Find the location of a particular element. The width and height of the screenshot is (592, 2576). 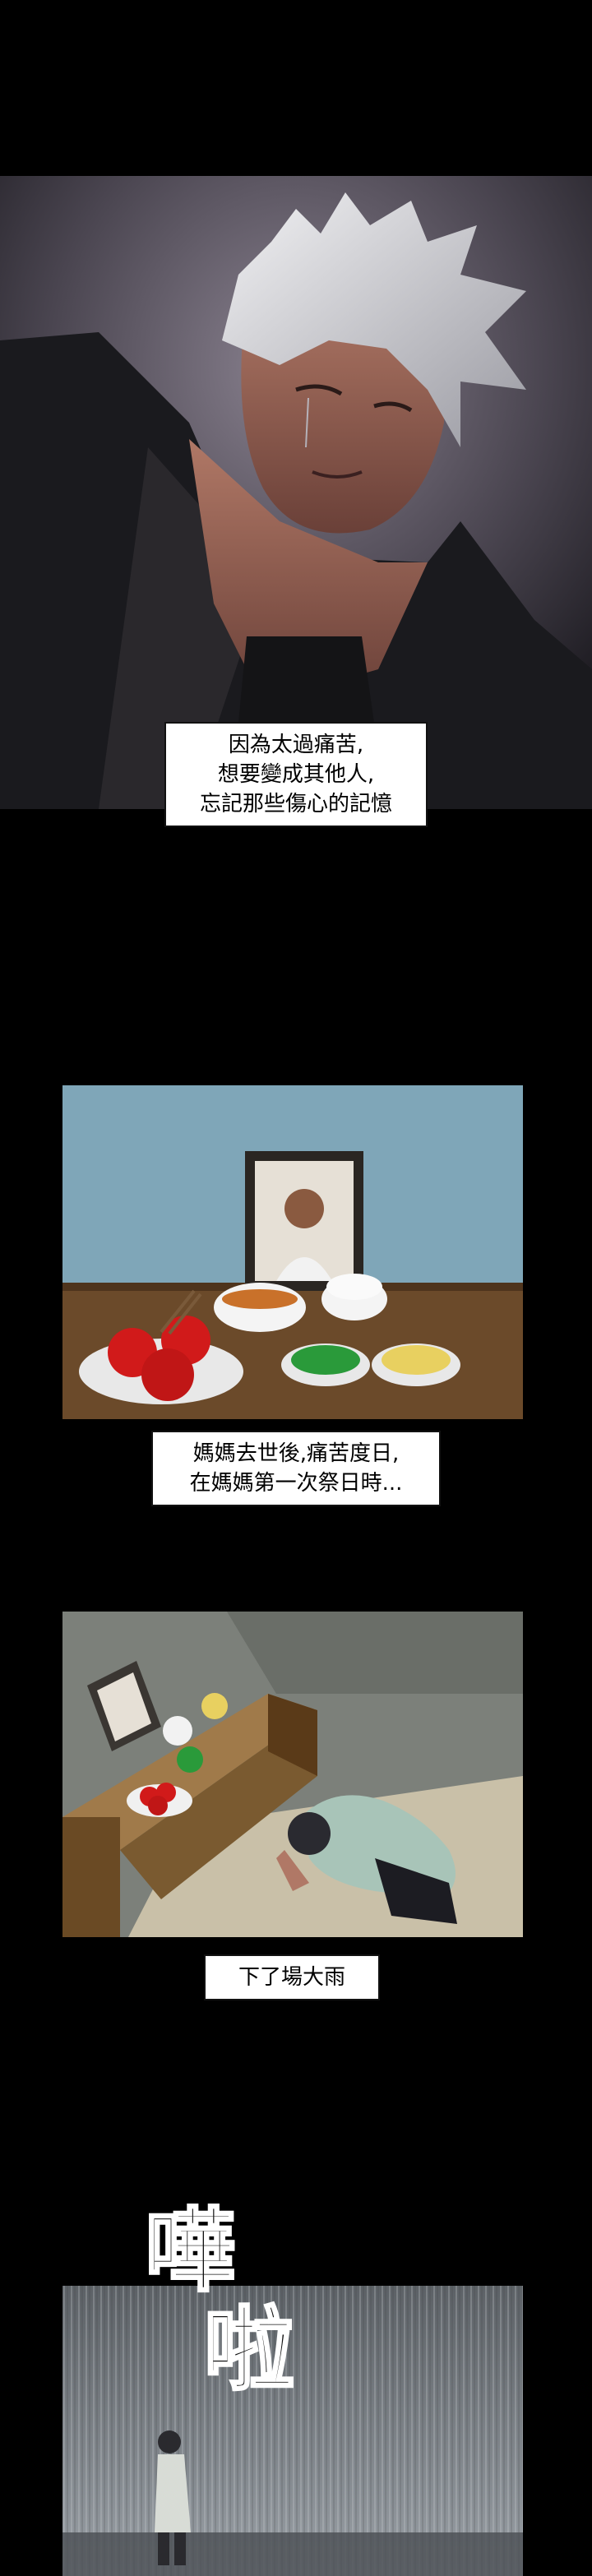

caption-line: 忘記那些傷心的記憶 is located at coordinates (295, 804).